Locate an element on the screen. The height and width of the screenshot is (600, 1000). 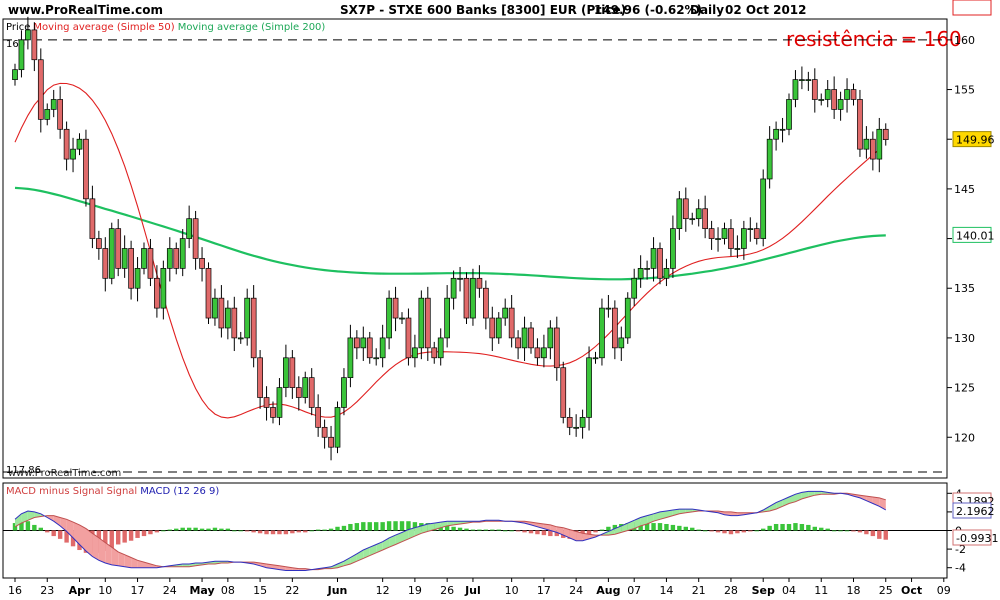
x-tick-label: 08 is located at coordinates (228, 590).